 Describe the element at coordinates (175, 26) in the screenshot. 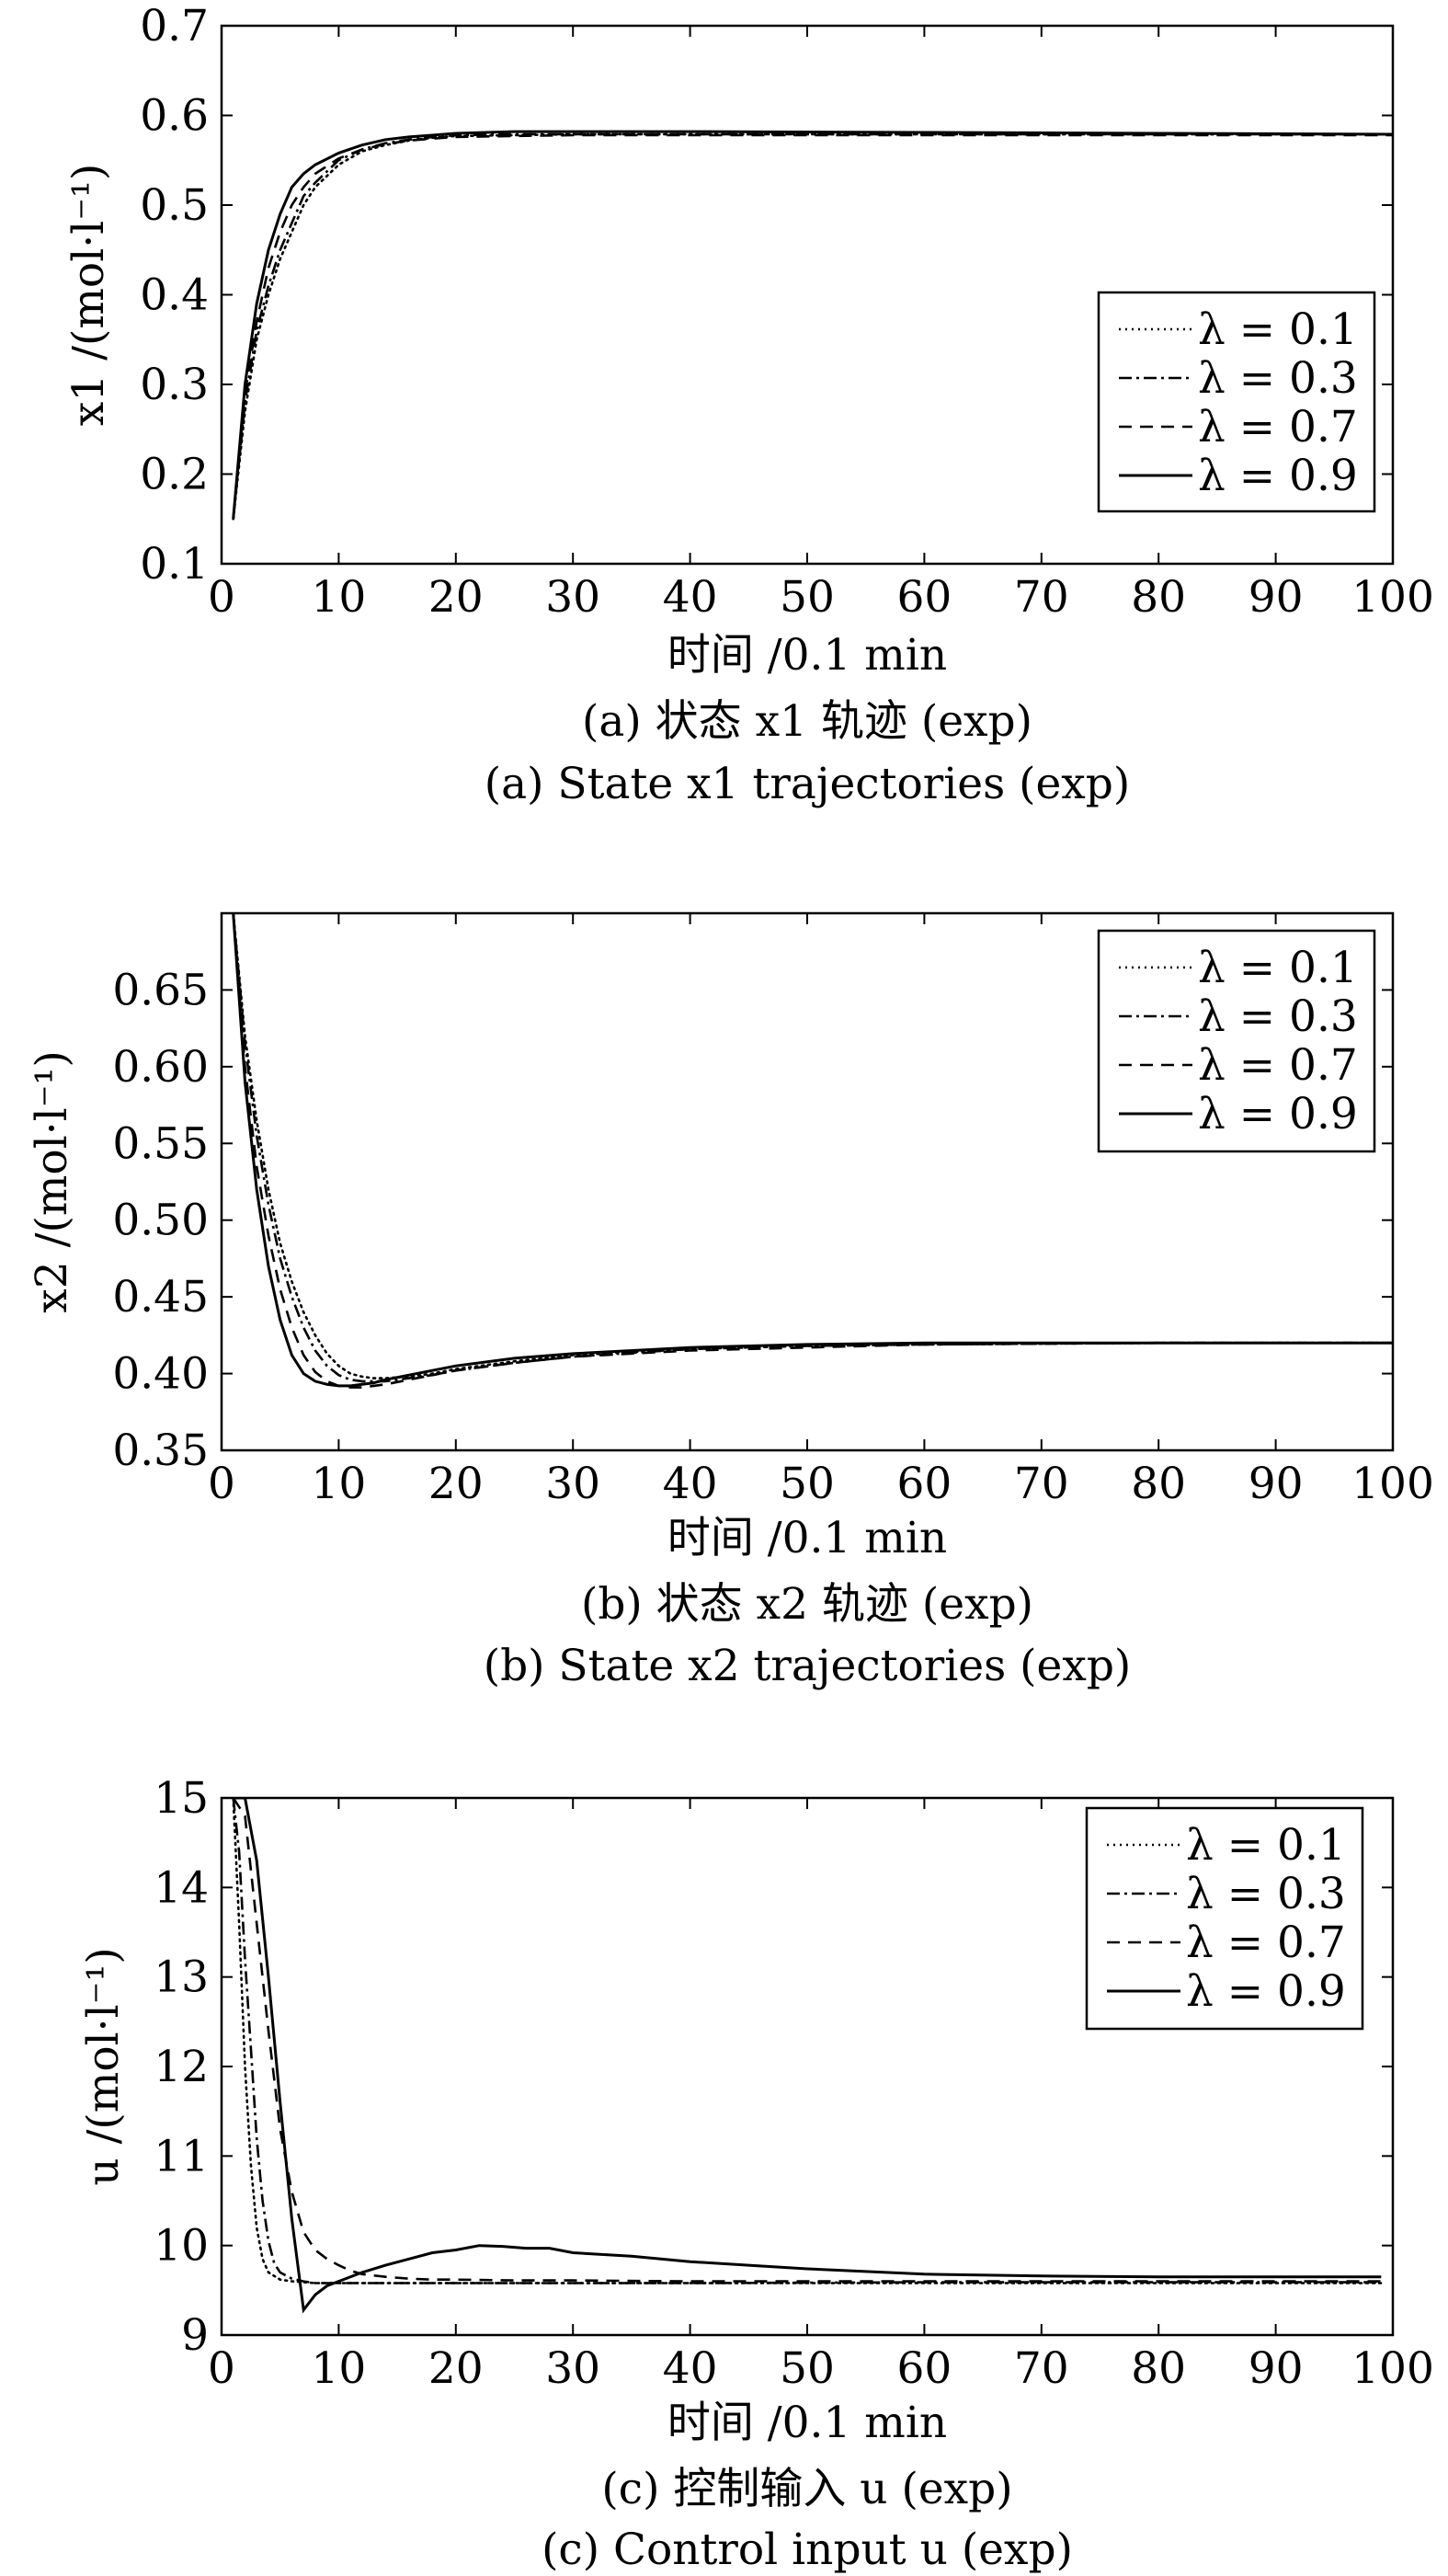

I see `y-tick-label: 0.7` at that location.